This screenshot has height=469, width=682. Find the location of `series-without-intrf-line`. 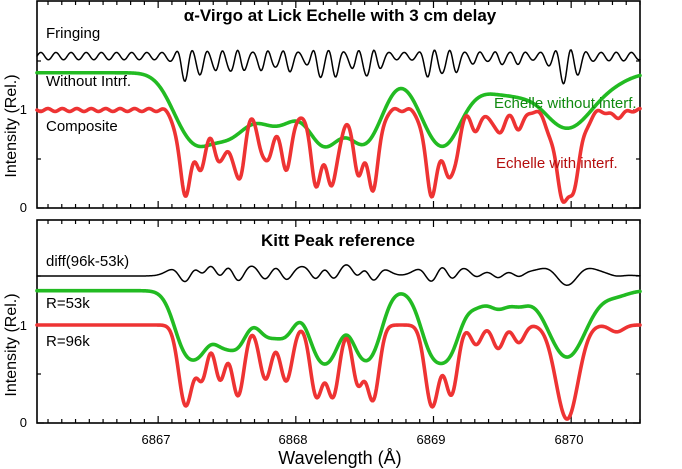

series-without-intrf-line is located at coordinates (338, 109).